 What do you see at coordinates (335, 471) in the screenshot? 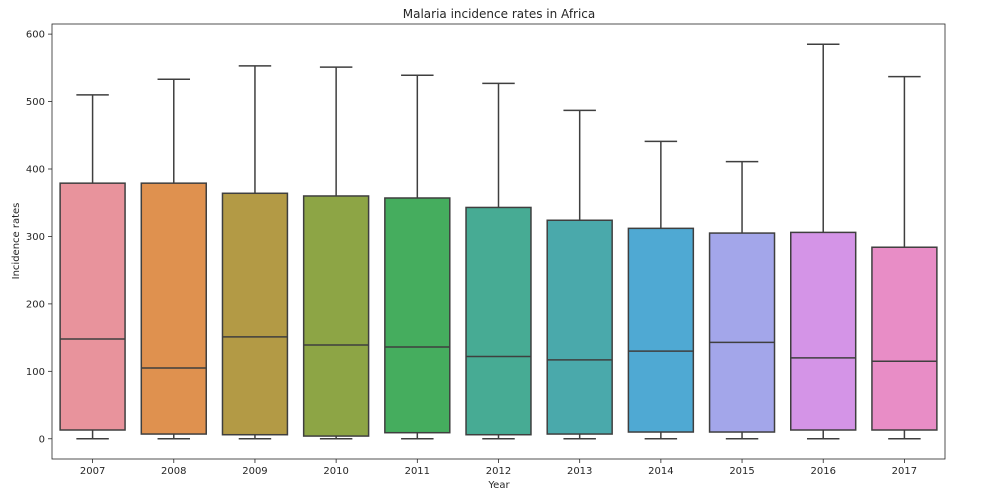
I see `x-tick-label: 2010` at bounding box center [335, 471].